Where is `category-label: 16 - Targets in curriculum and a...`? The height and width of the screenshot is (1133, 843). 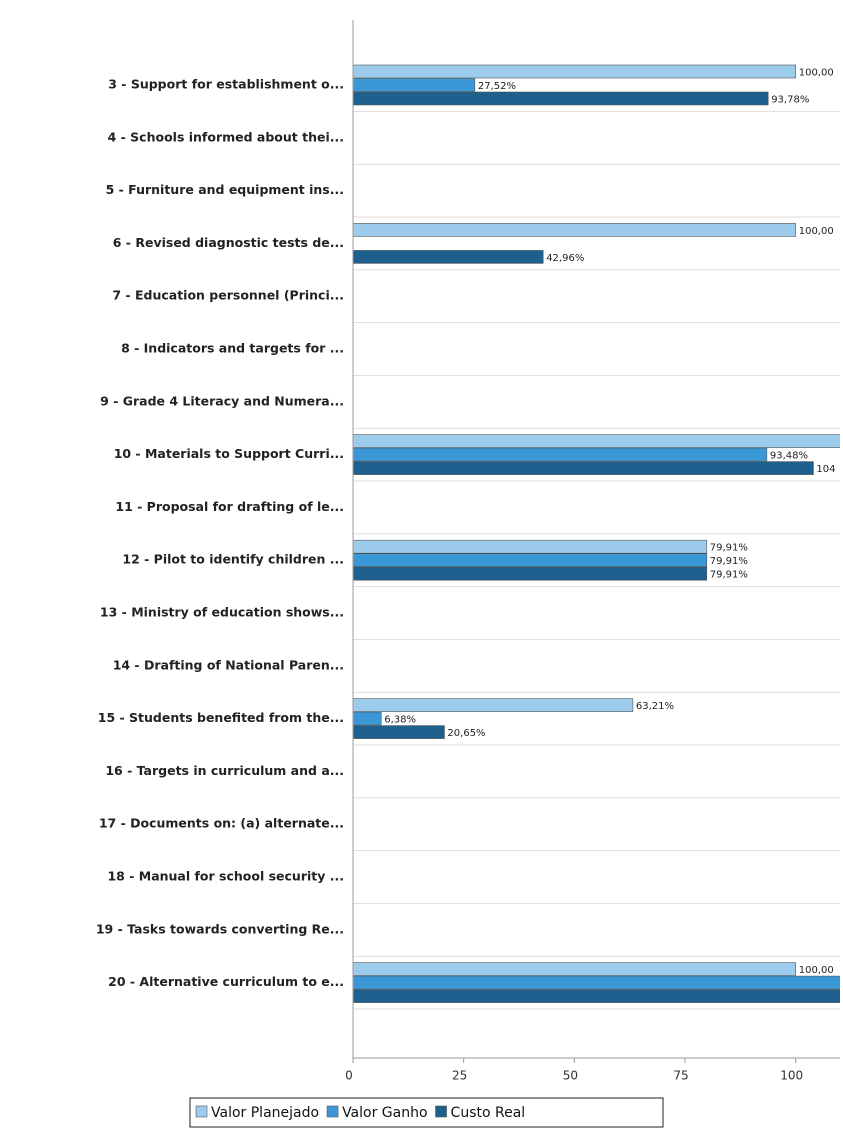 category-label: 16 - Targets in curriculum and a... is located at coordinates (224, 770).